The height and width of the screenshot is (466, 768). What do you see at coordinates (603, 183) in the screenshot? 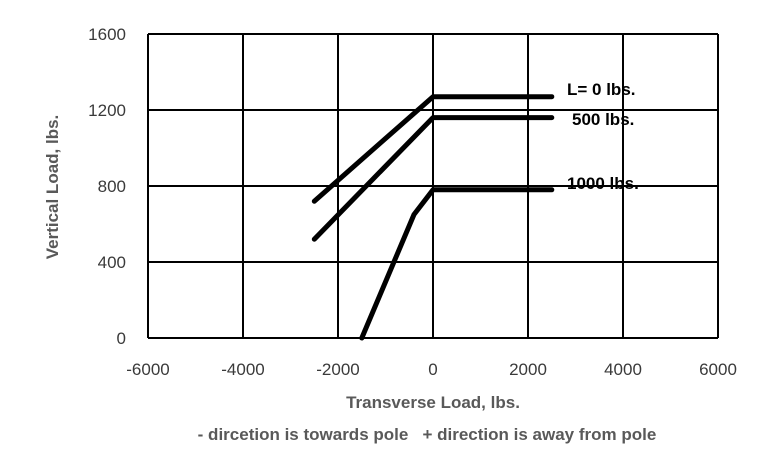
I see `series-label: 1000 lbs.` at bounding box center [603, 183].